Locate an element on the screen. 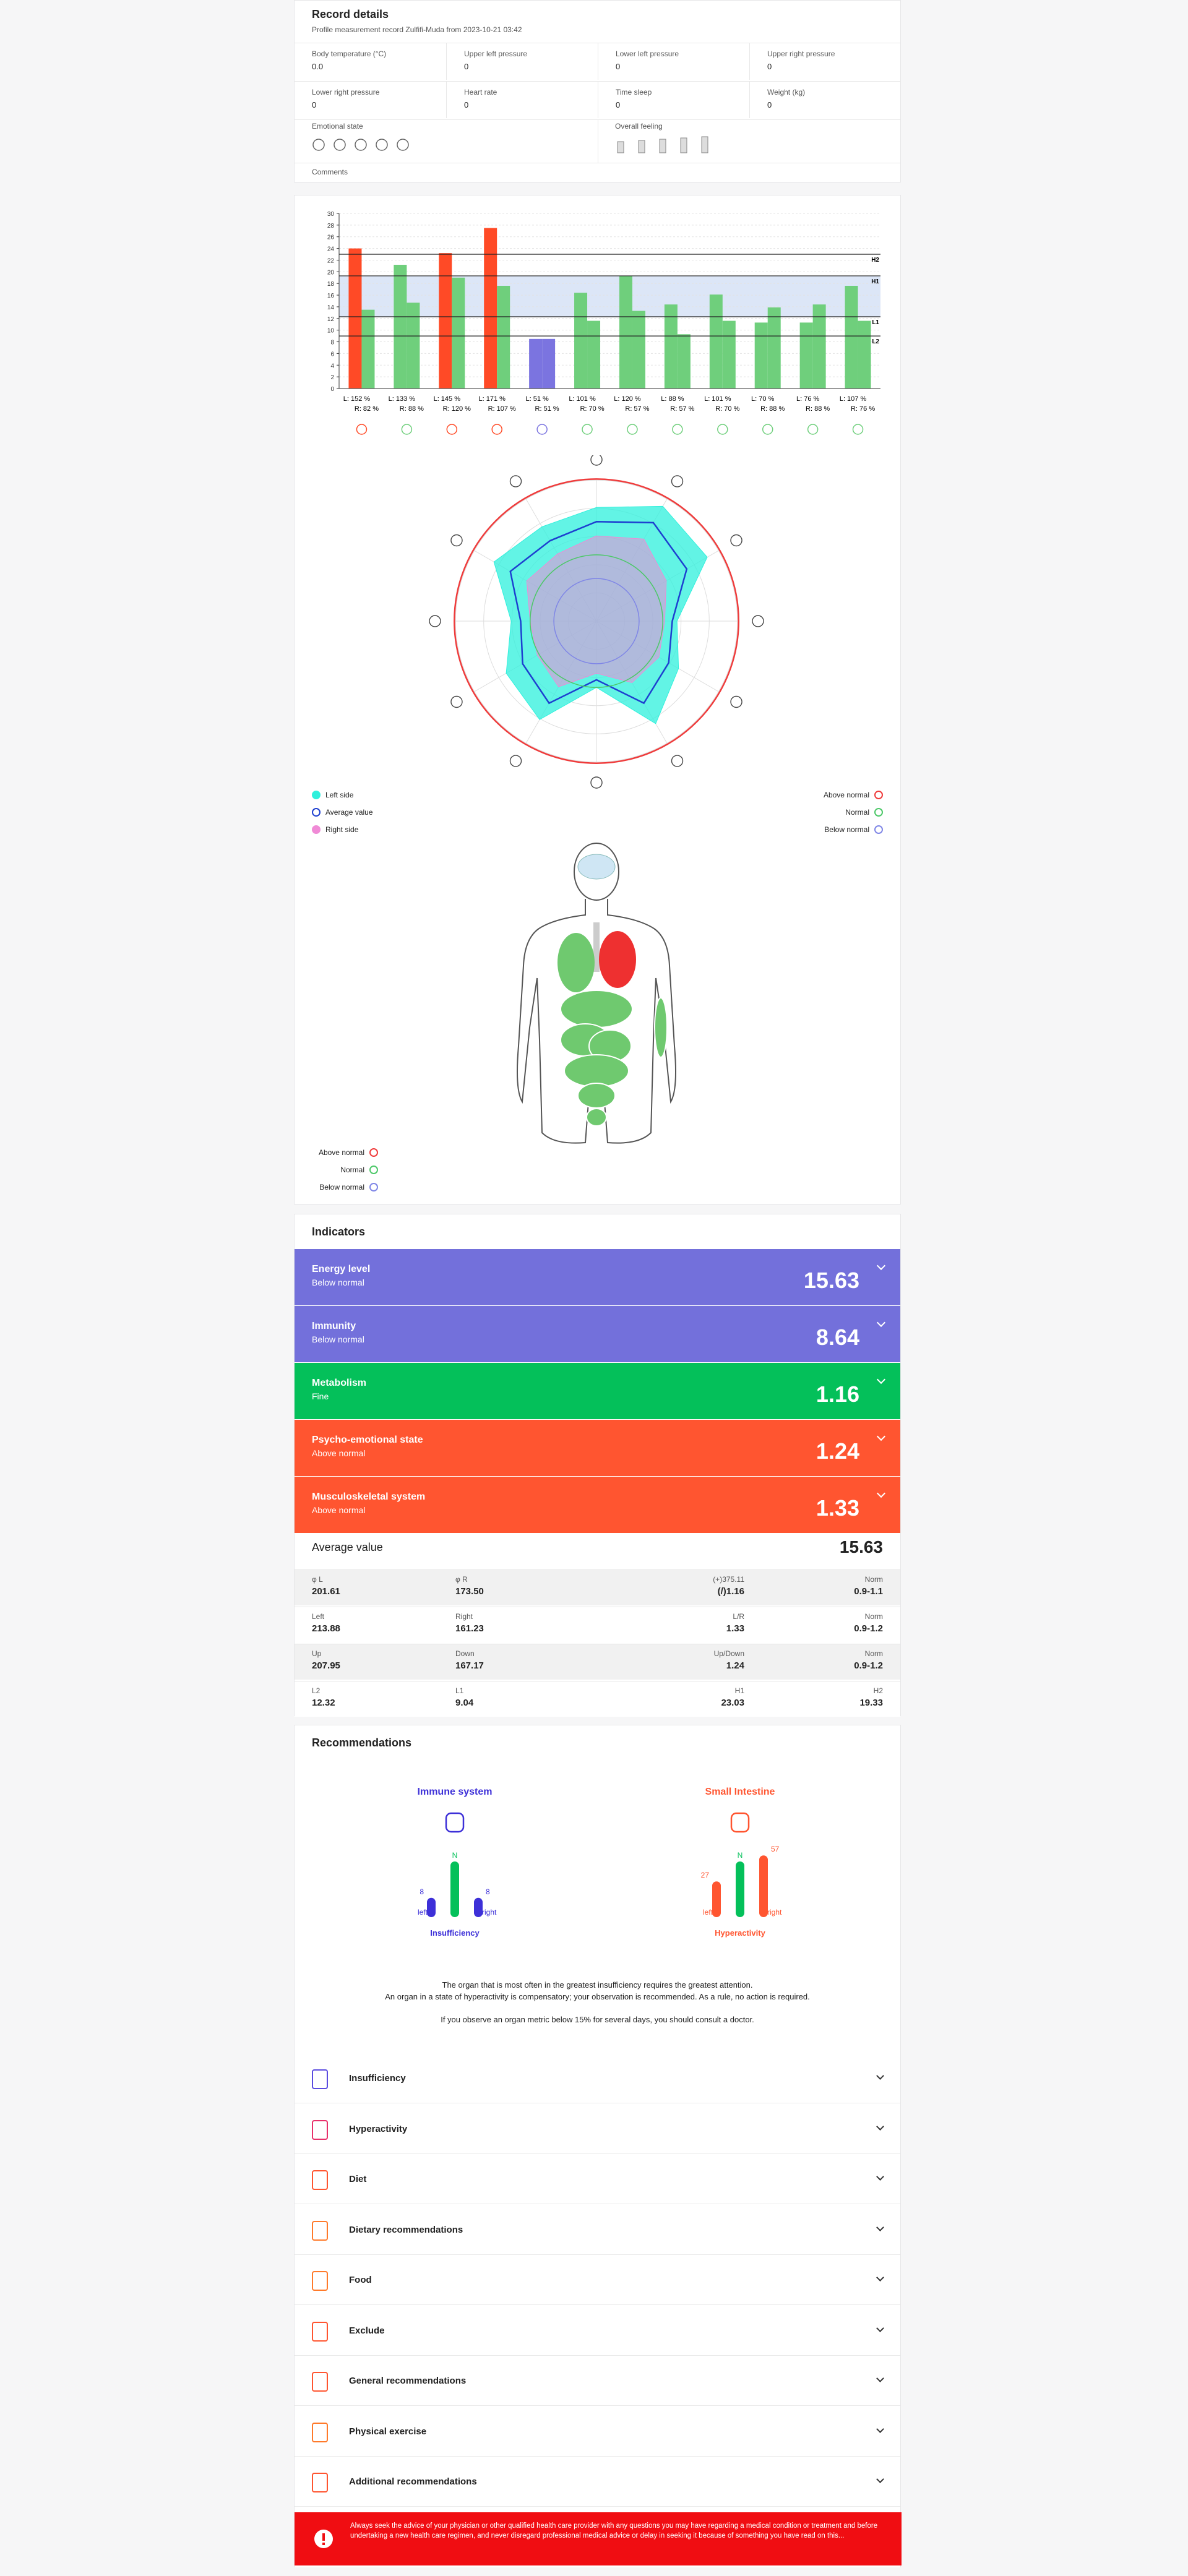 The height and width of the screenshot is (2576, 1188). accordion-item: Additional recommendations is located at coordinates (597, 2482).